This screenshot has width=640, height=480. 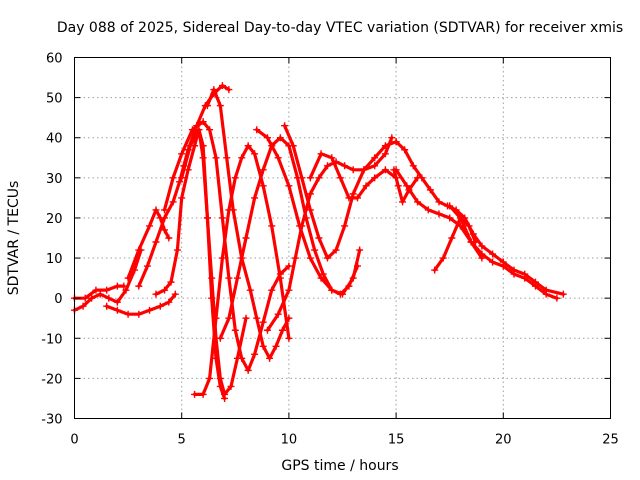 What do you see at coordinates (610, 440) in the screenshot?
I see `x-tick-label: 25` at bounding box center [610, 440].